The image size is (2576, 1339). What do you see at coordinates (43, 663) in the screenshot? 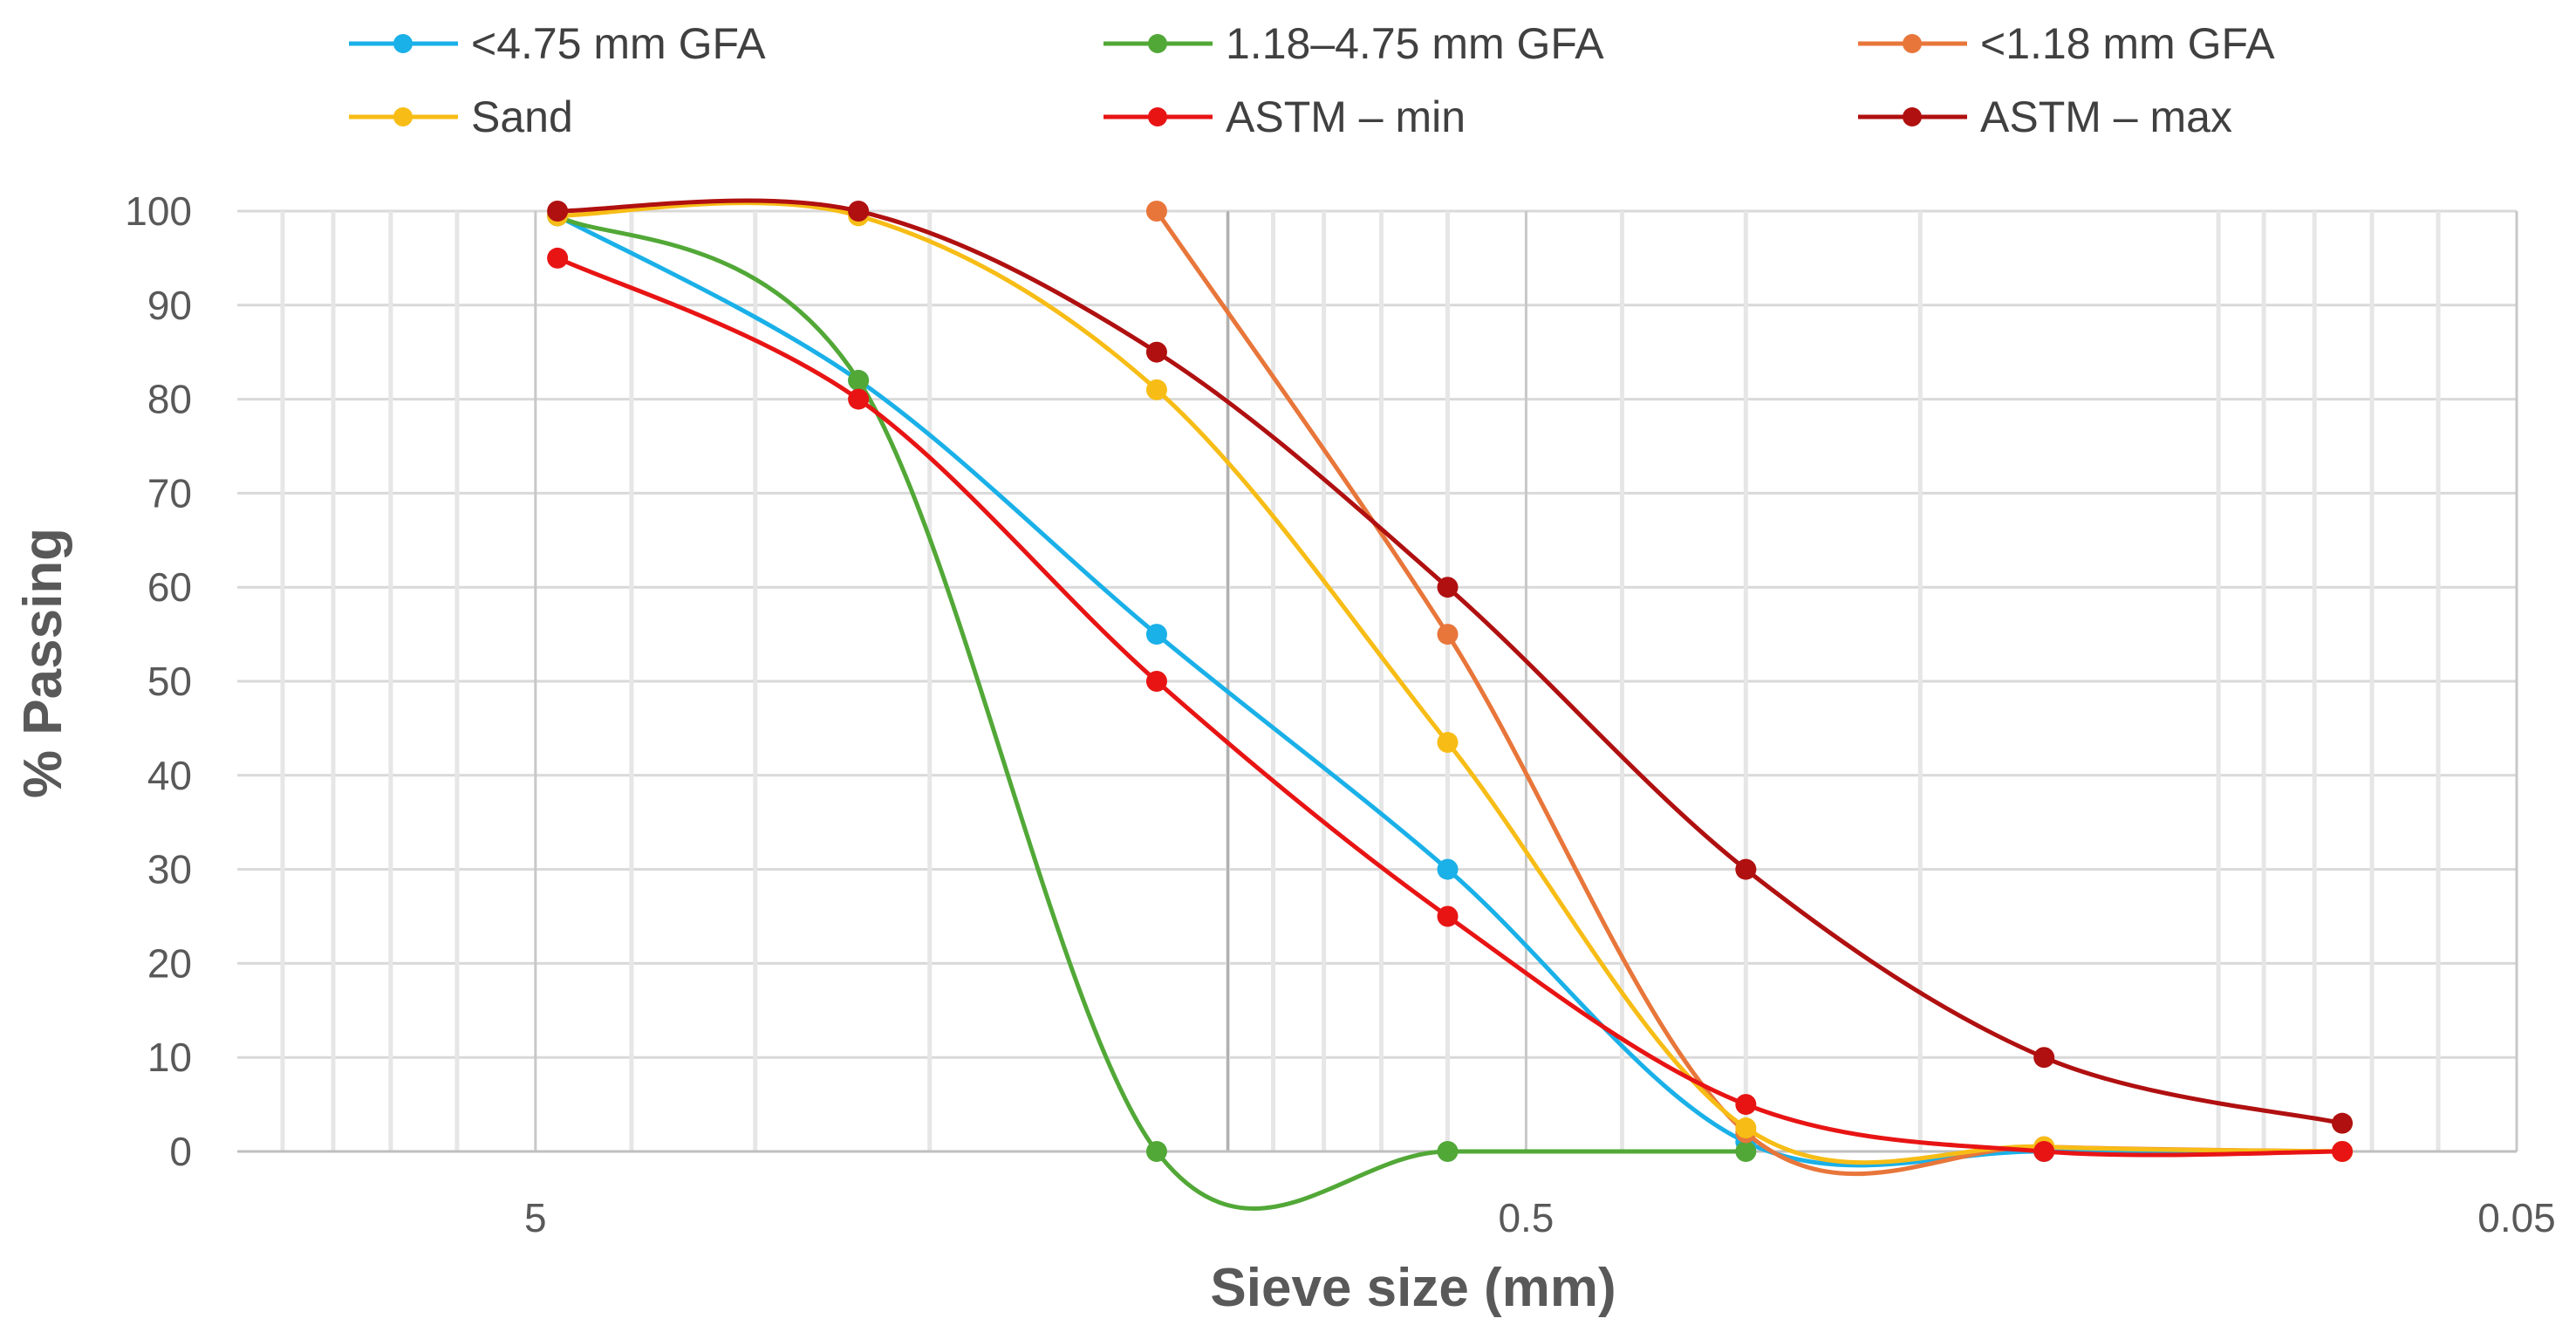
I see `y-axis-title: % Passing` at bounding box center [43, 663].